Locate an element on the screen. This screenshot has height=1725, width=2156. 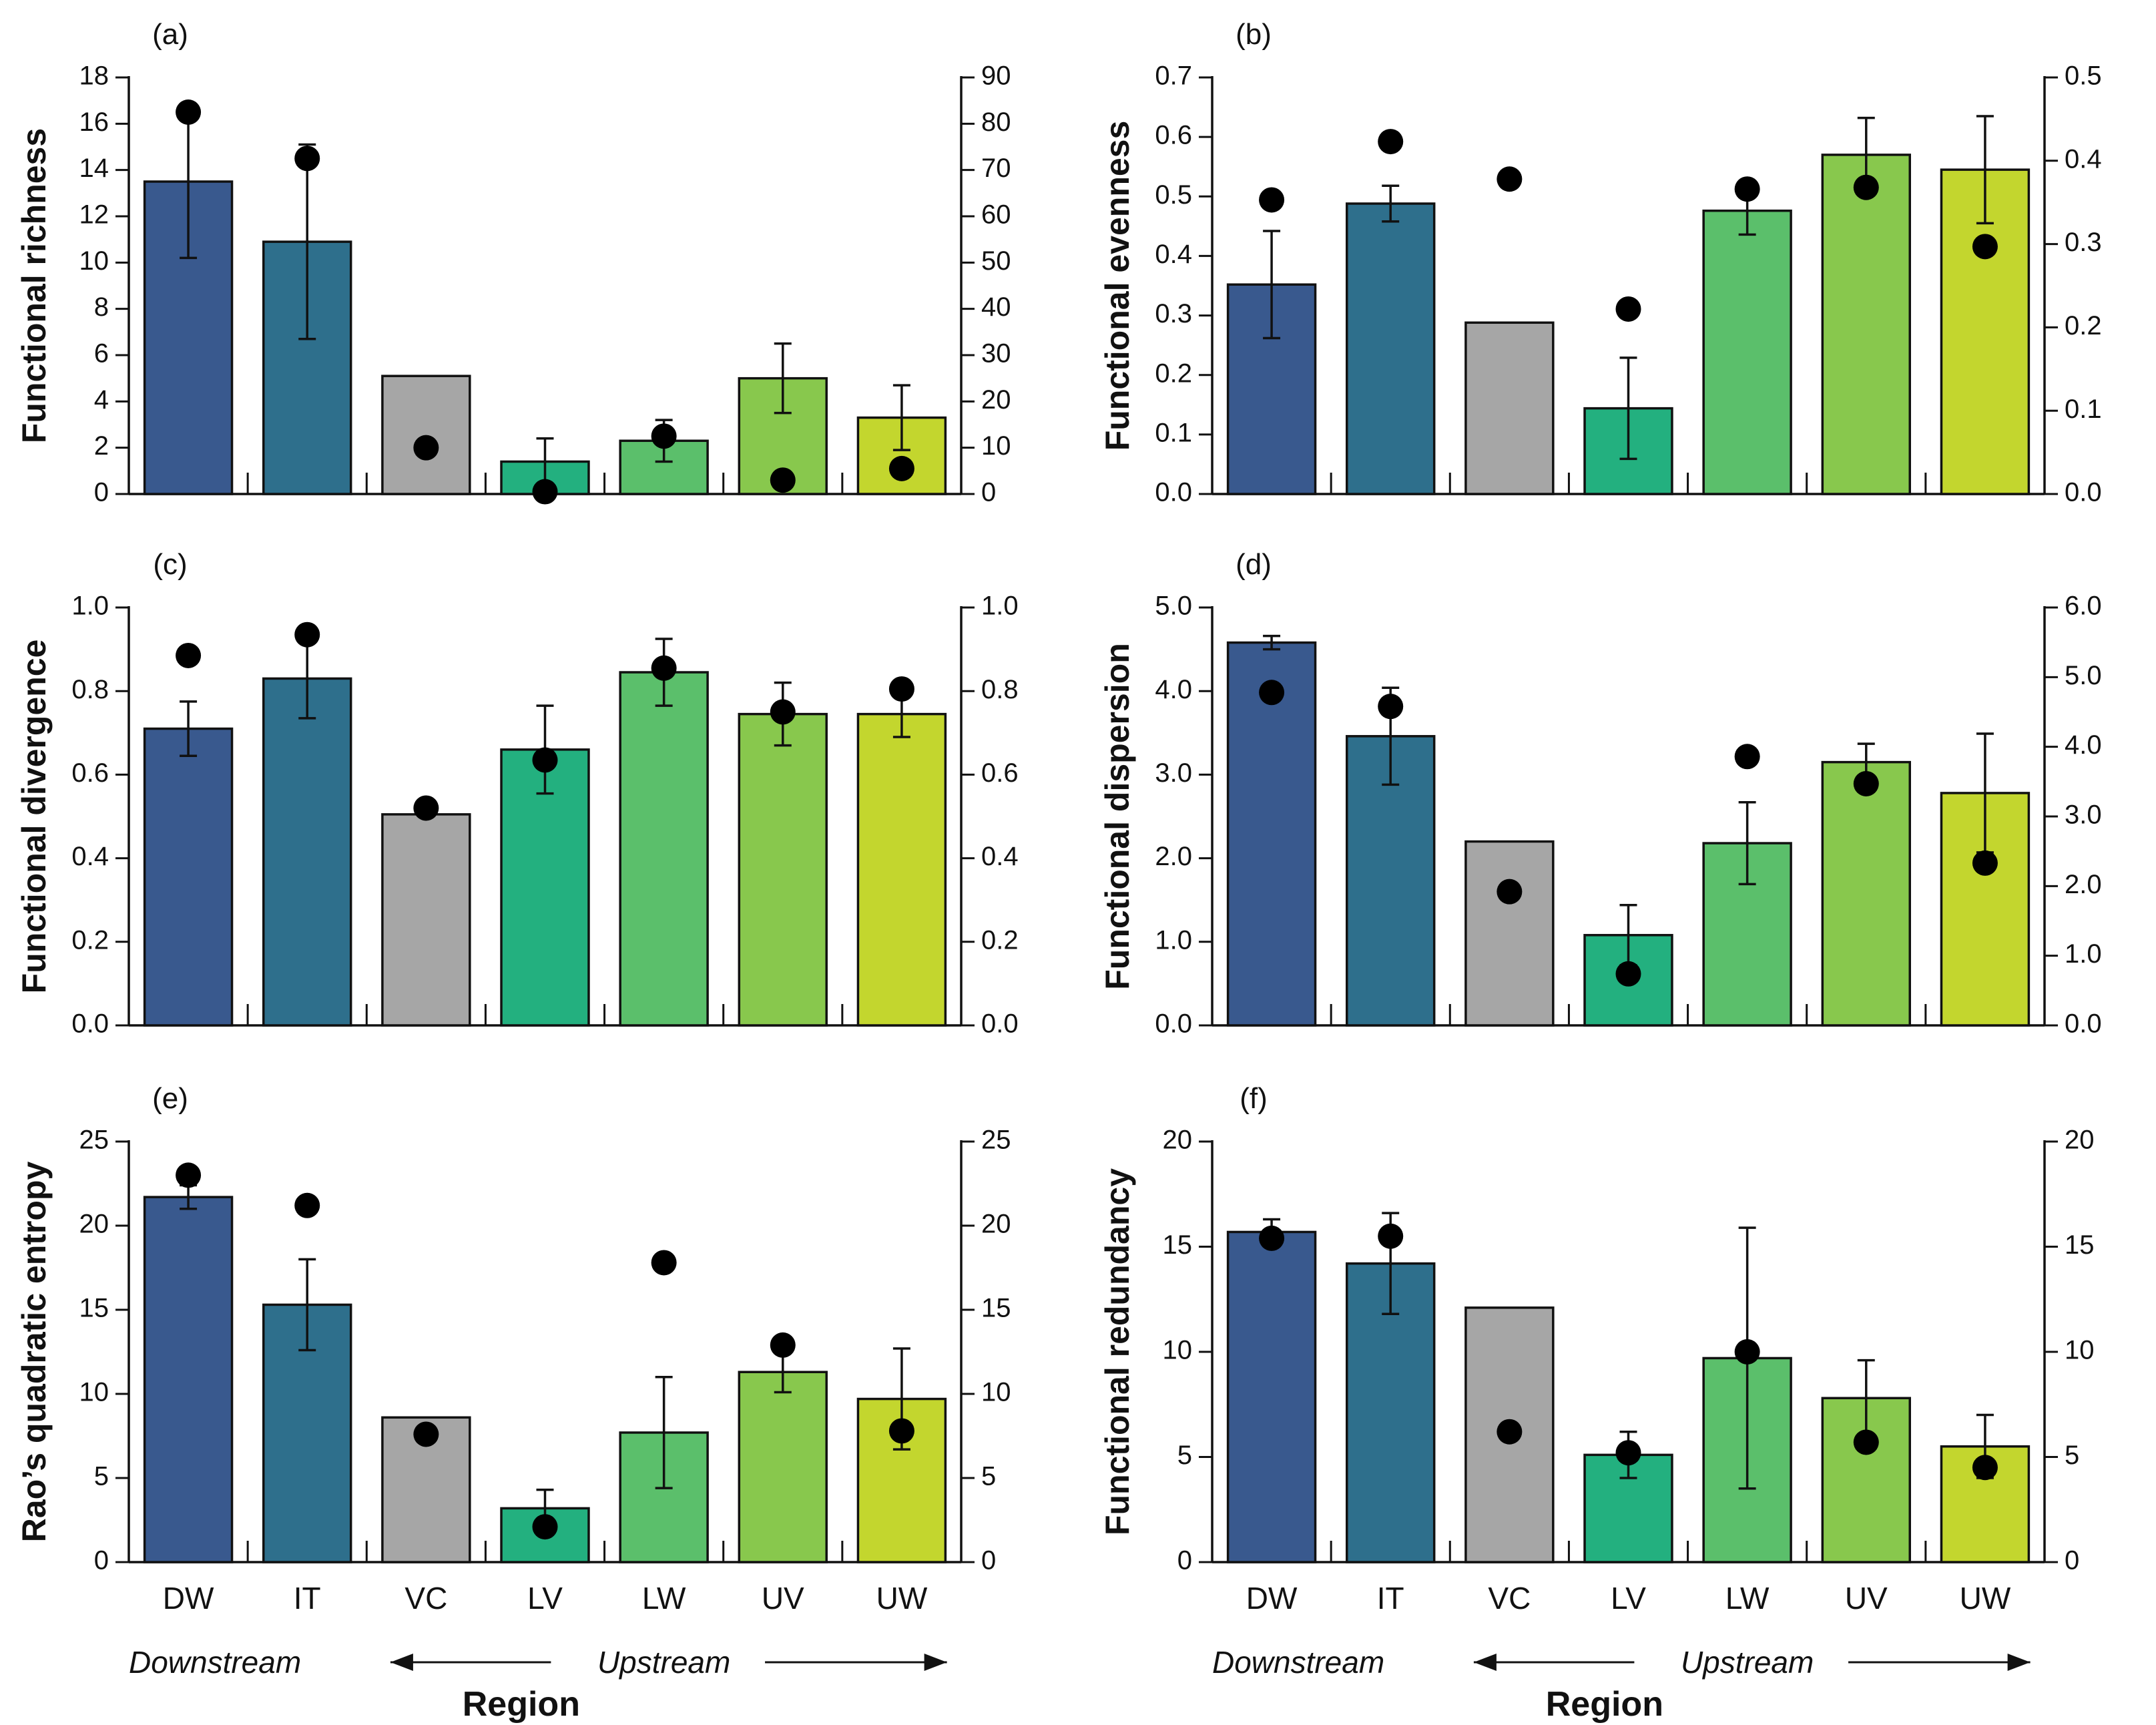
y-tick-label: 16 is located at coordinates (94, 122).